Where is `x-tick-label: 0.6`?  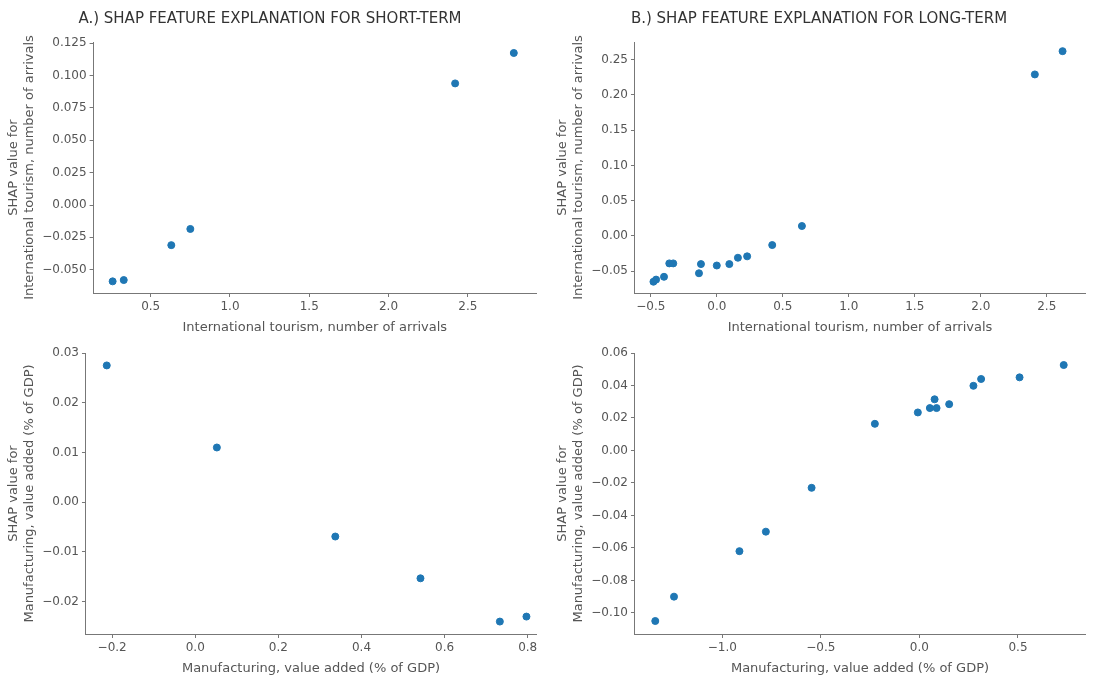 x-tick-label: 0.6 is located at coordinates (445, 647).